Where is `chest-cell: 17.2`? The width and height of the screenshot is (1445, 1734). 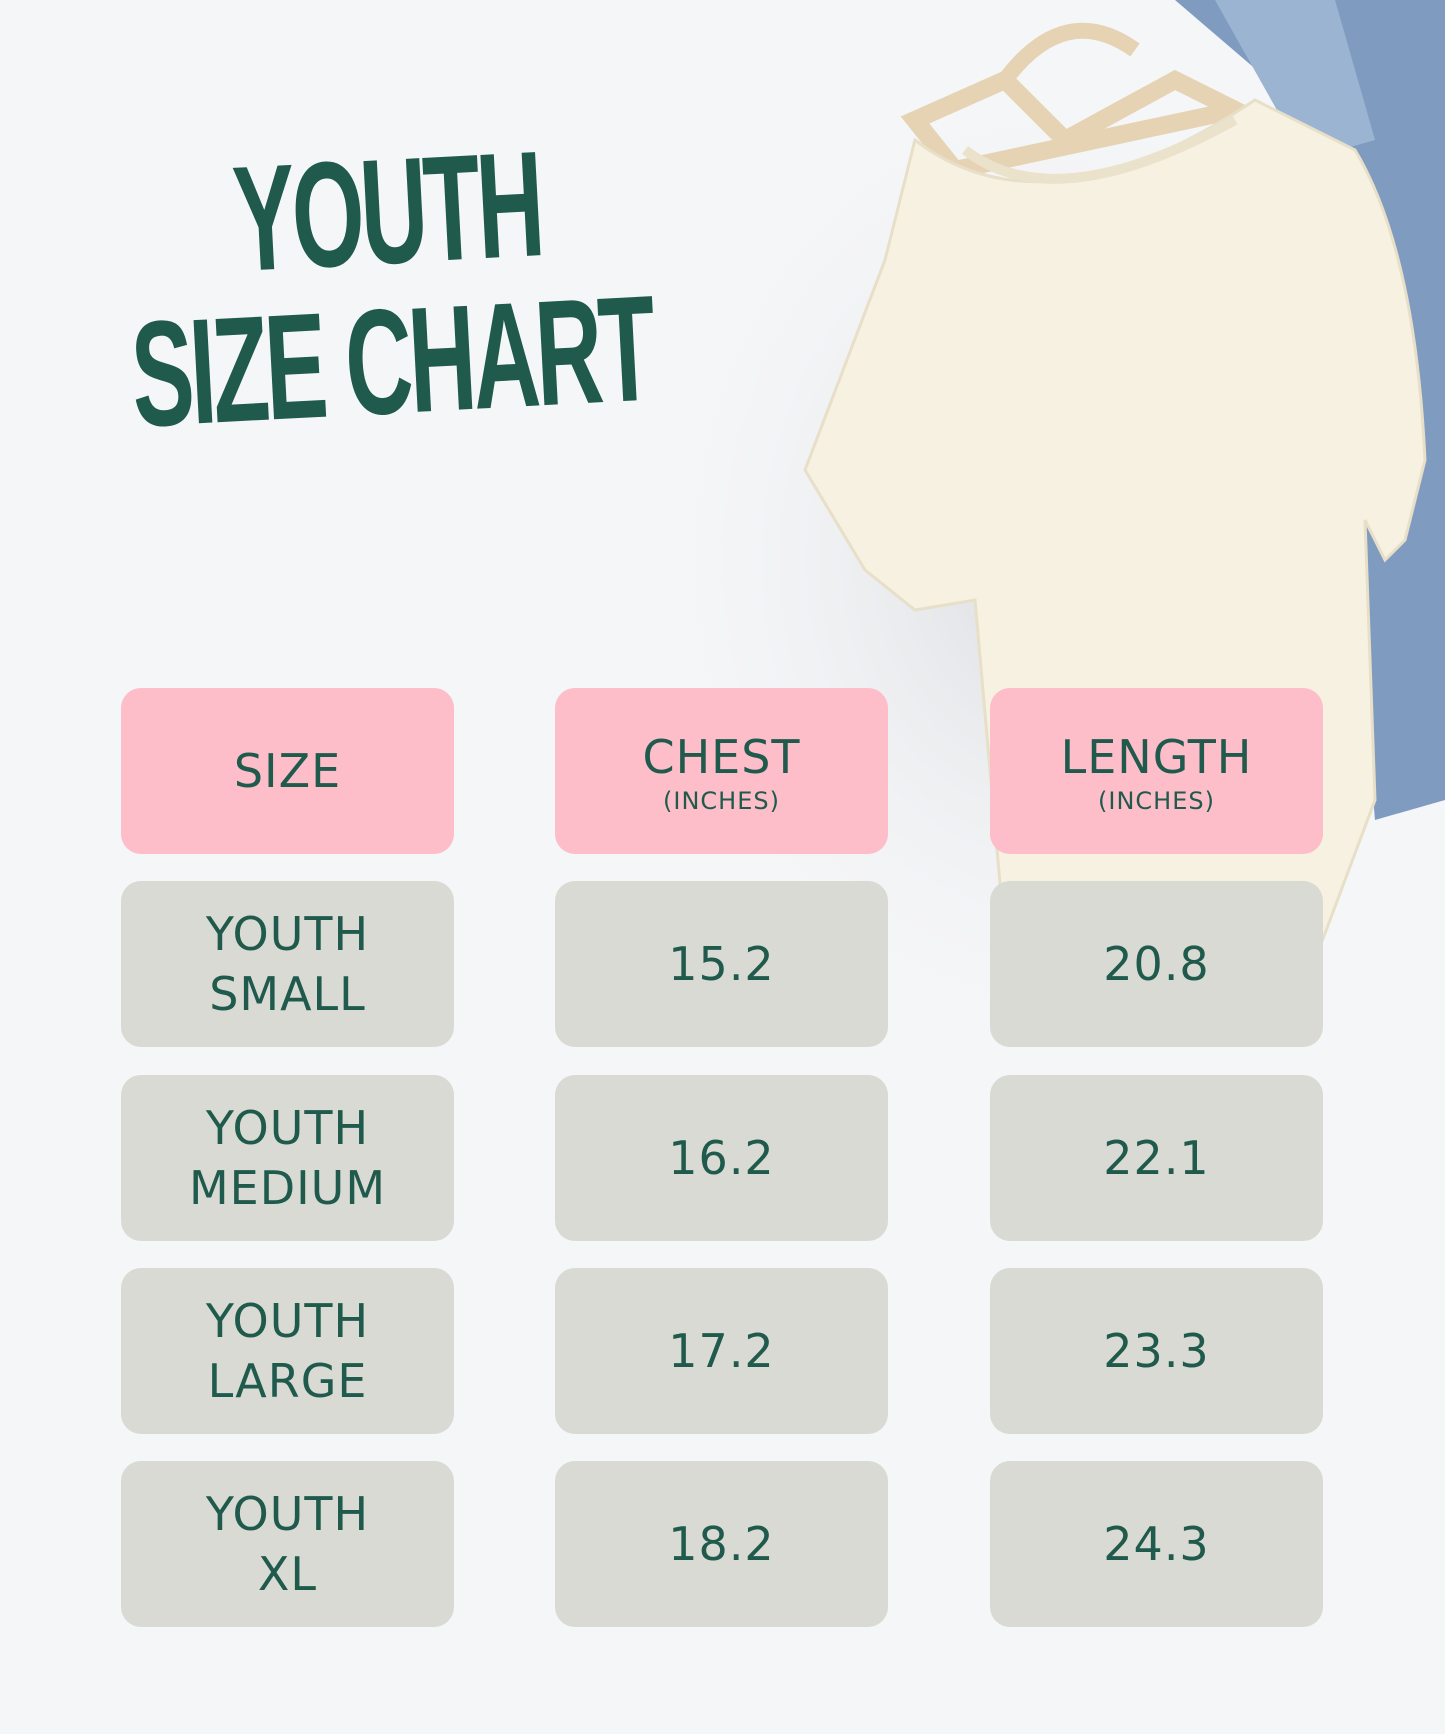 chest-cell: 17.2 is located at coordinates (721, 1351).